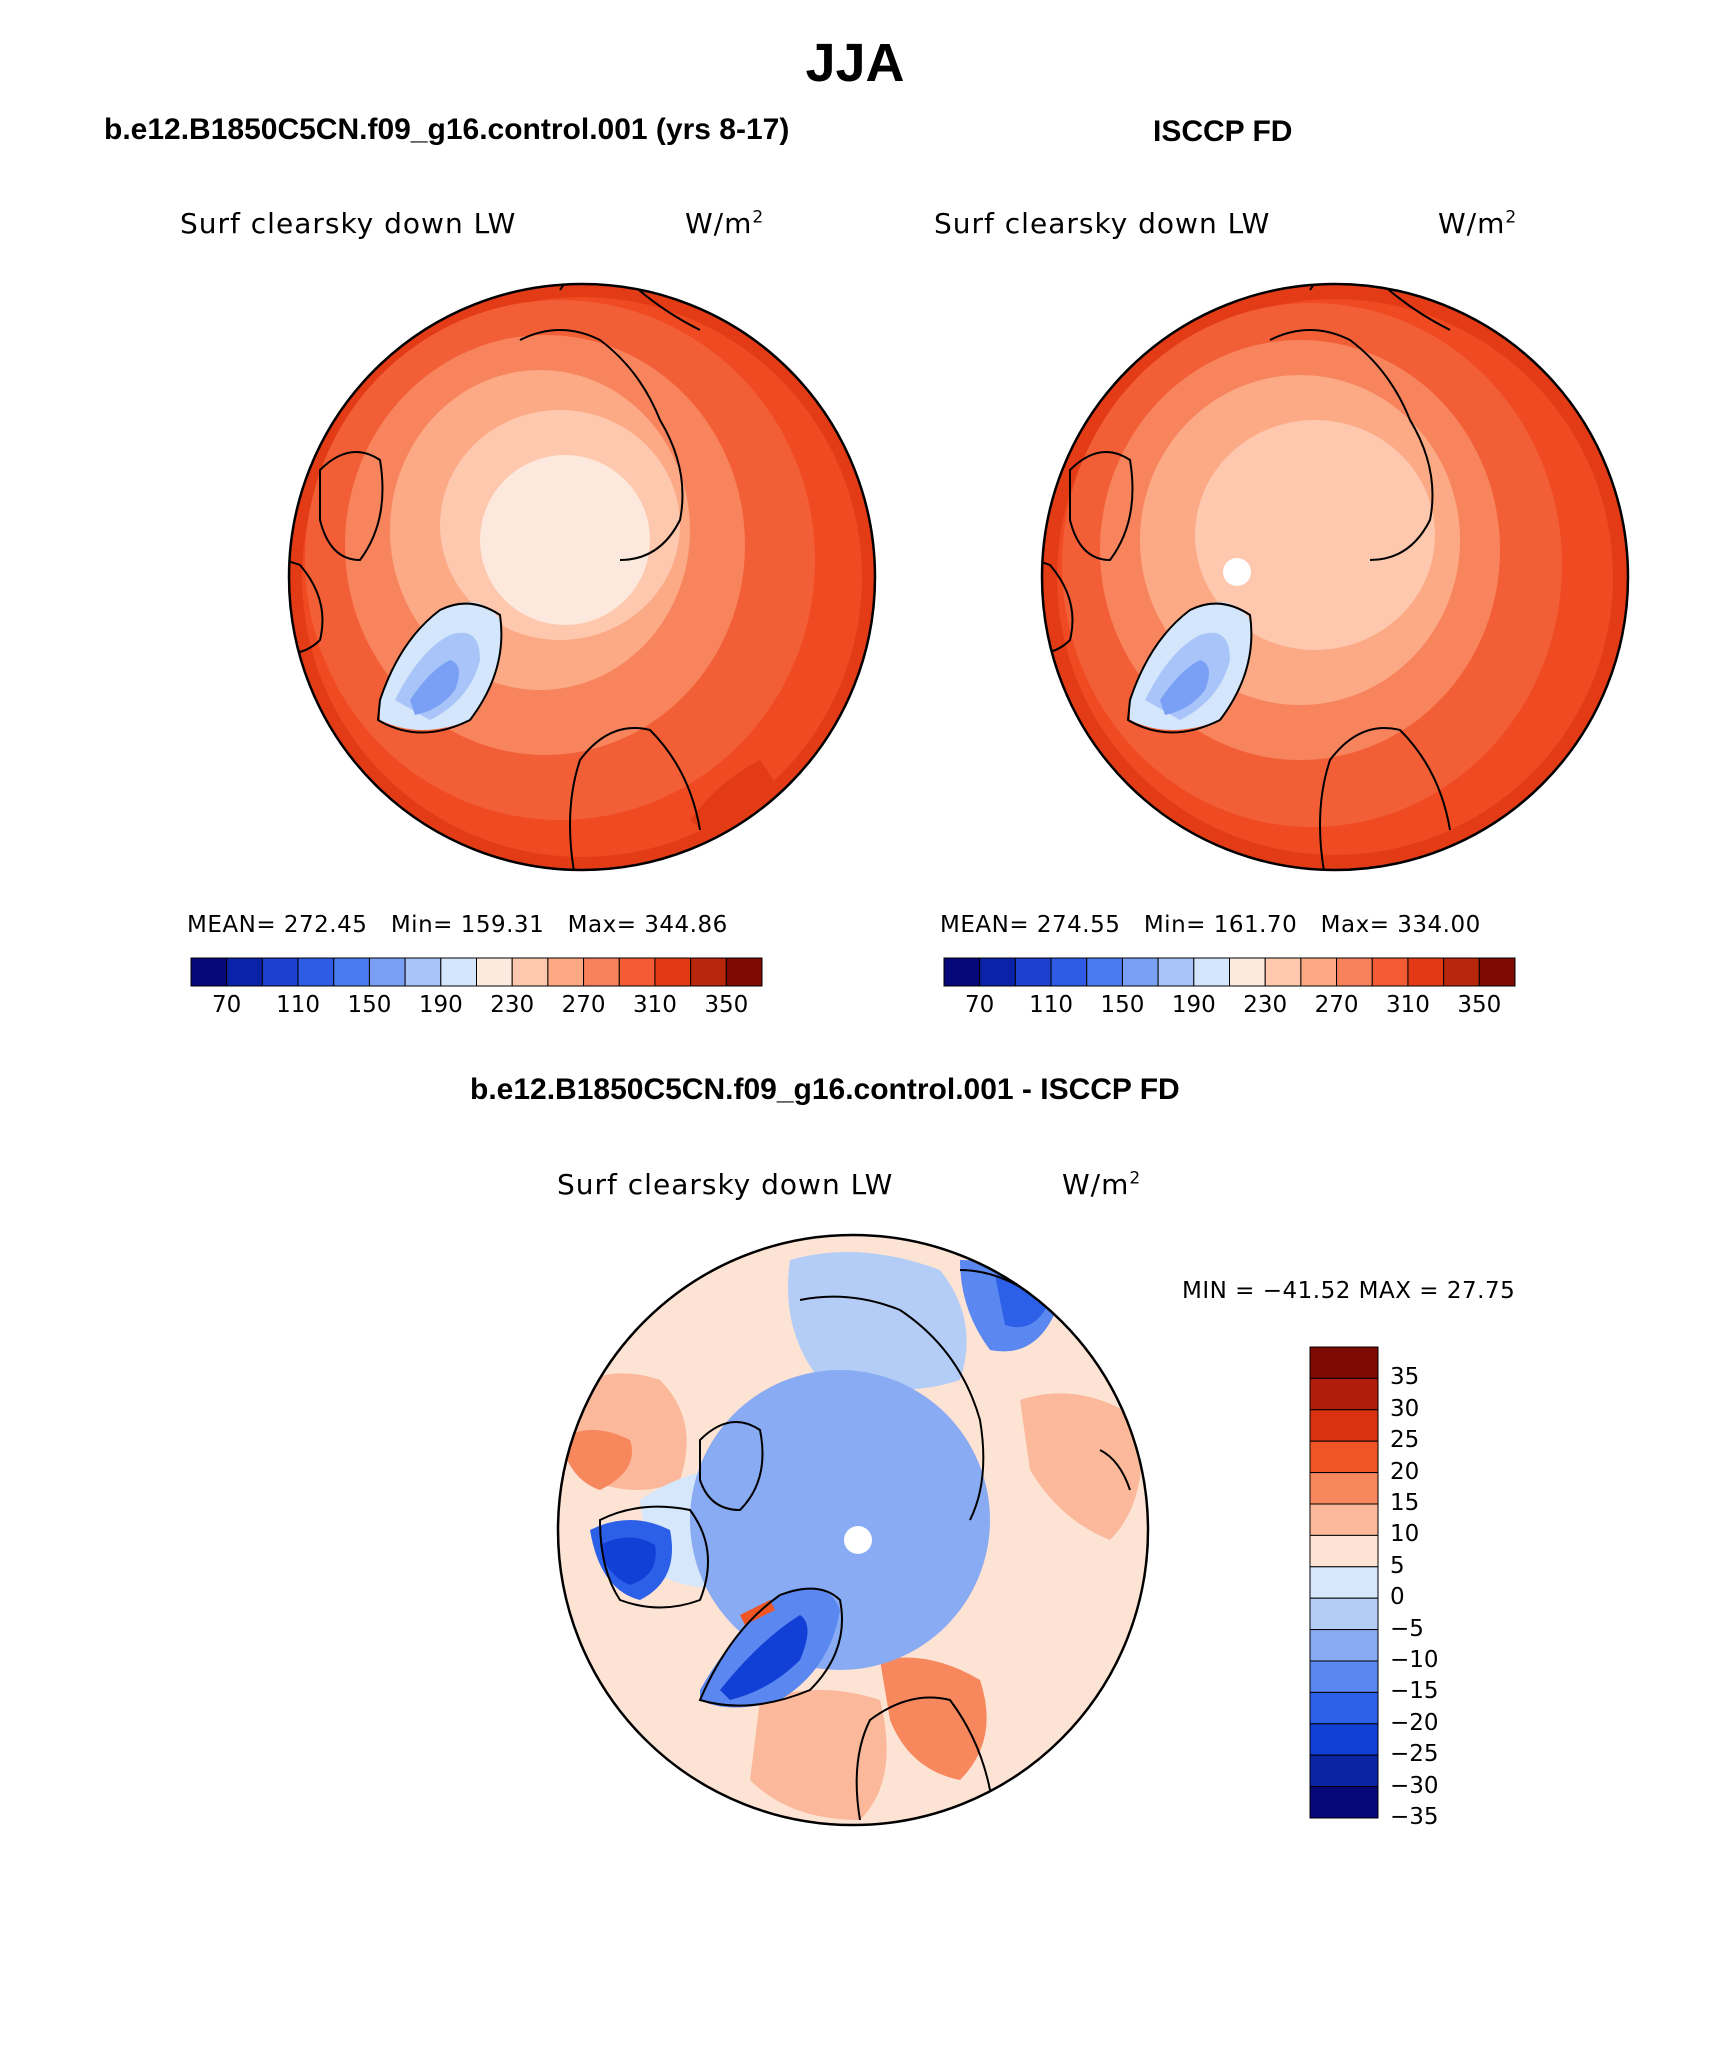  Describe the element at coordinates (1051, 1005) in the screenshot. I see `obs-colorbar-tick-label: 110` at that location.